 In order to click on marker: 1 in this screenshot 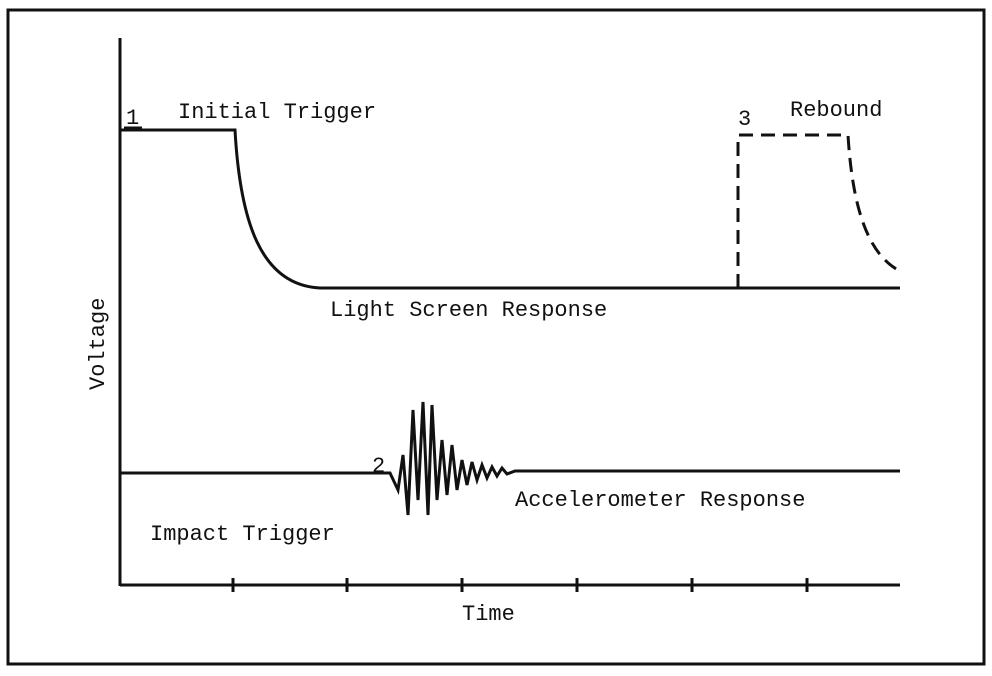, I will do `click(132, 118)`.